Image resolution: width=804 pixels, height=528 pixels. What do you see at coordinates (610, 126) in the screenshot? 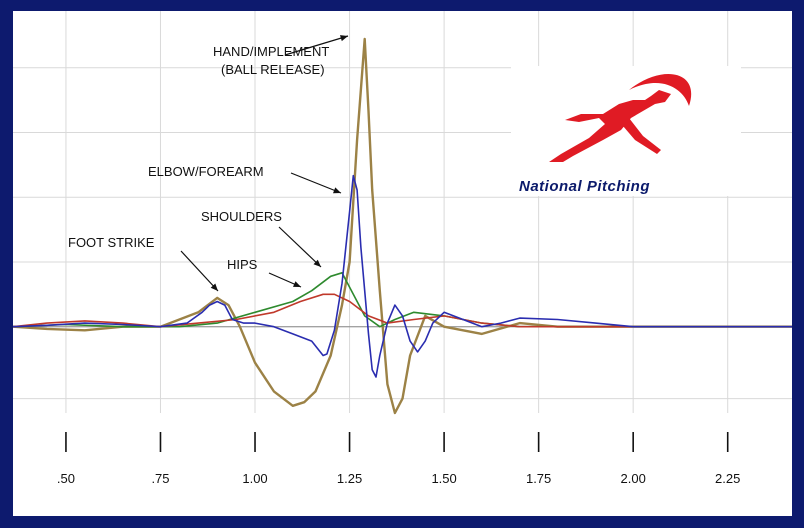
I see `pitcher-figure-icon` at bounding box center [610, 126].